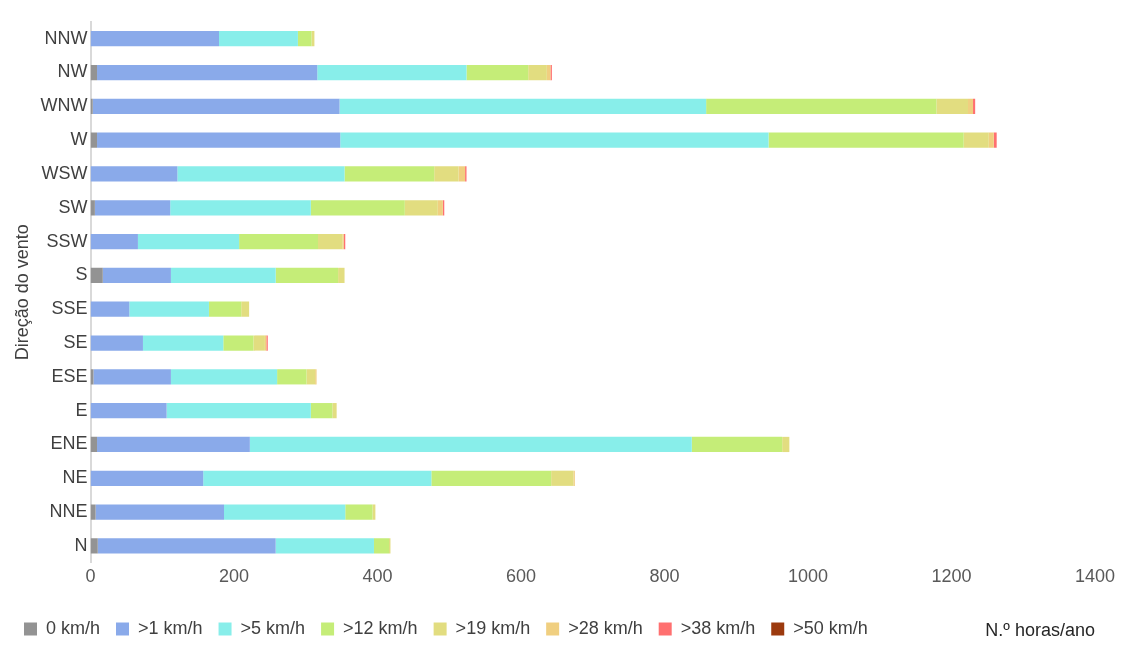  Describe the element at coordinates (81, 274) in the screenshot. I see `y-tick-label: S` at that location.